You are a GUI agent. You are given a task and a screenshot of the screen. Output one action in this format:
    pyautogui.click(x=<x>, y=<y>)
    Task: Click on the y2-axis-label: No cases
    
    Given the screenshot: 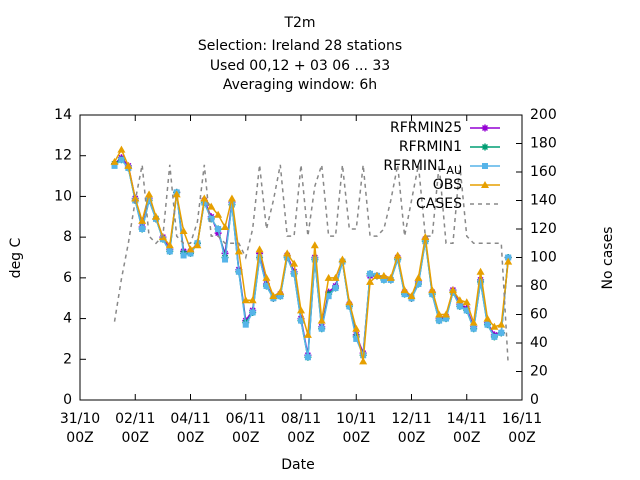 What is the action you would take?
    pyautogui.click(x=608, y=258)
    